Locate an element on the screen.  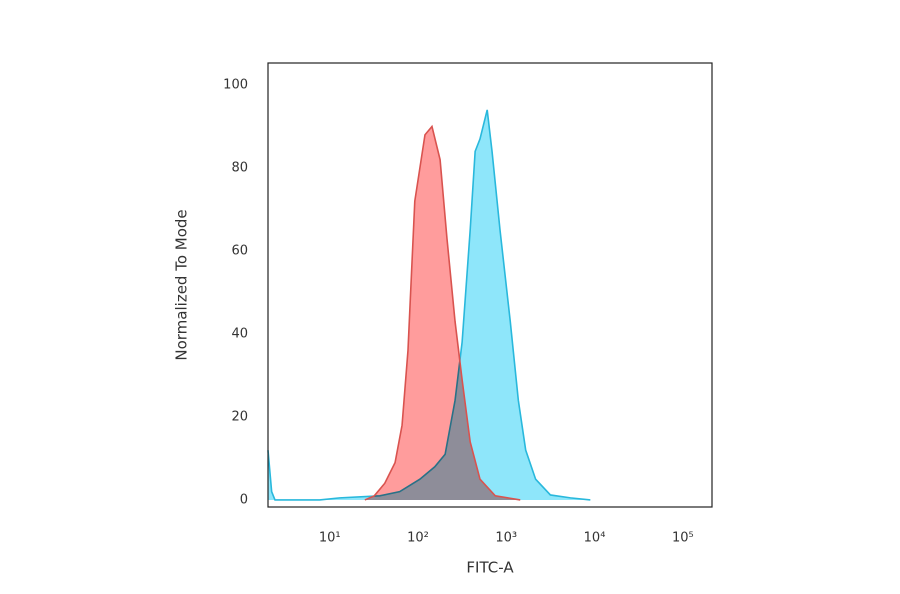
y-tick-label: 40 is located at coordinates (239, 333).